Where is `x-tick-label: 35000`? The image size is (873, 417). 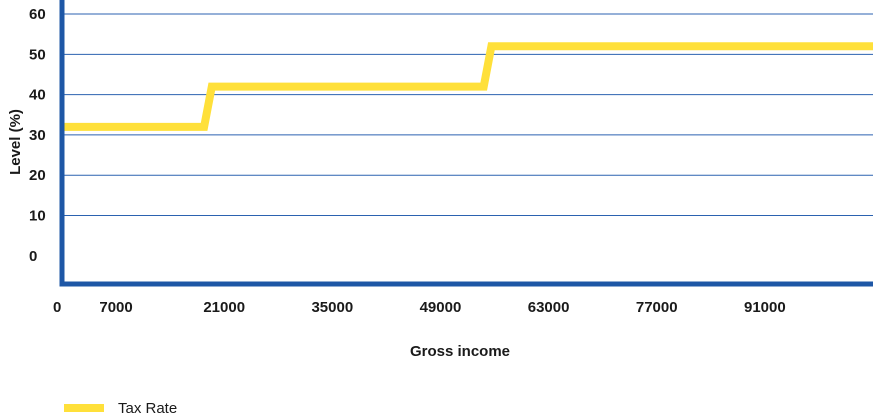 x-tick-label: 35000 is located at coordinates (332, 307).